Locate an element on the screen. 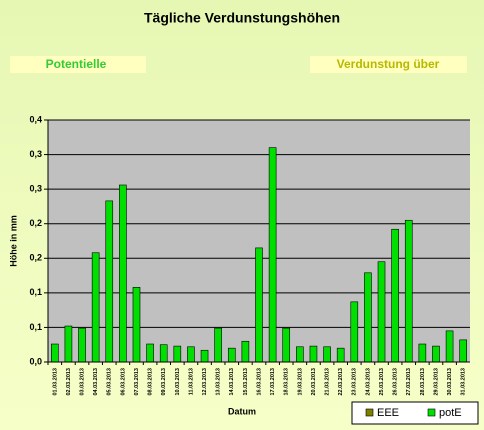  x-tick-label: 22.03.2013 is located at coordinates (341, 382).